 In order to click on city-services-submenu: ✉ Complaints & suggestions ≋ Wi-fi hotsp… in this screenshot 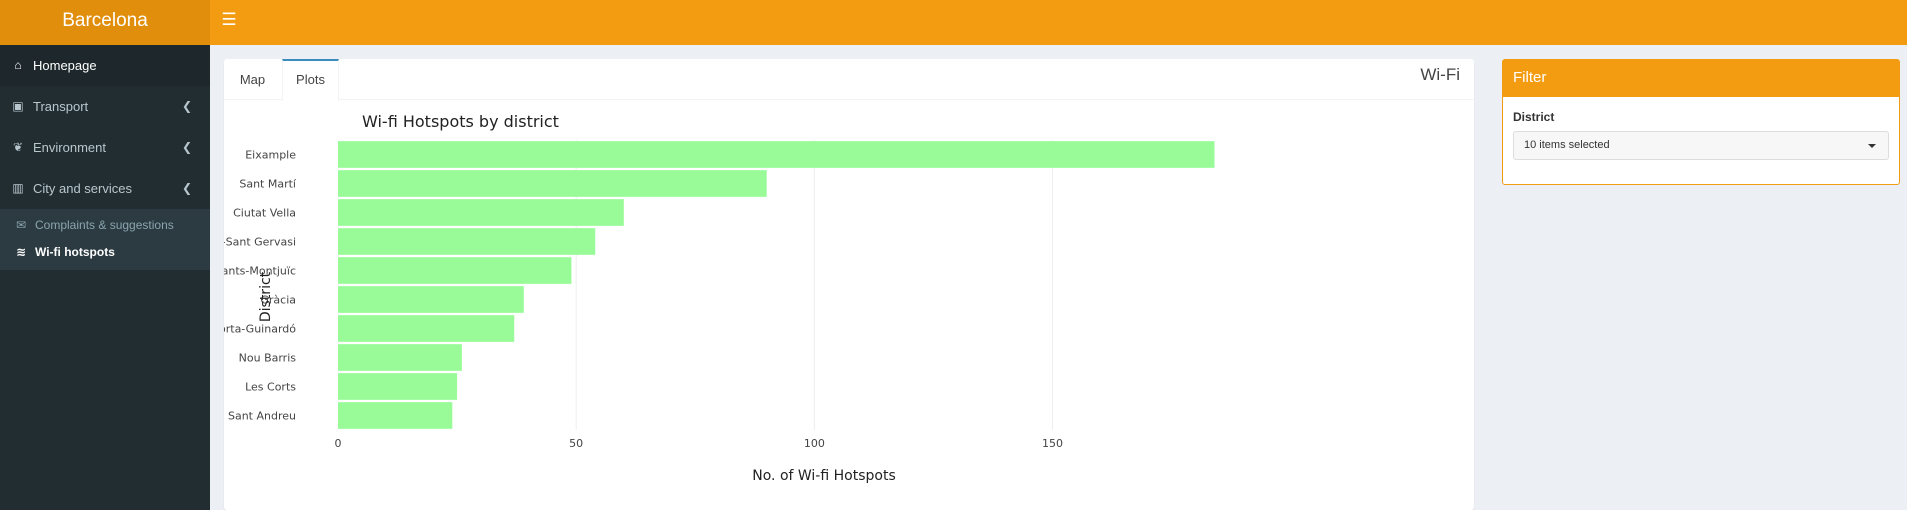, I will do `click(105, 239)`.